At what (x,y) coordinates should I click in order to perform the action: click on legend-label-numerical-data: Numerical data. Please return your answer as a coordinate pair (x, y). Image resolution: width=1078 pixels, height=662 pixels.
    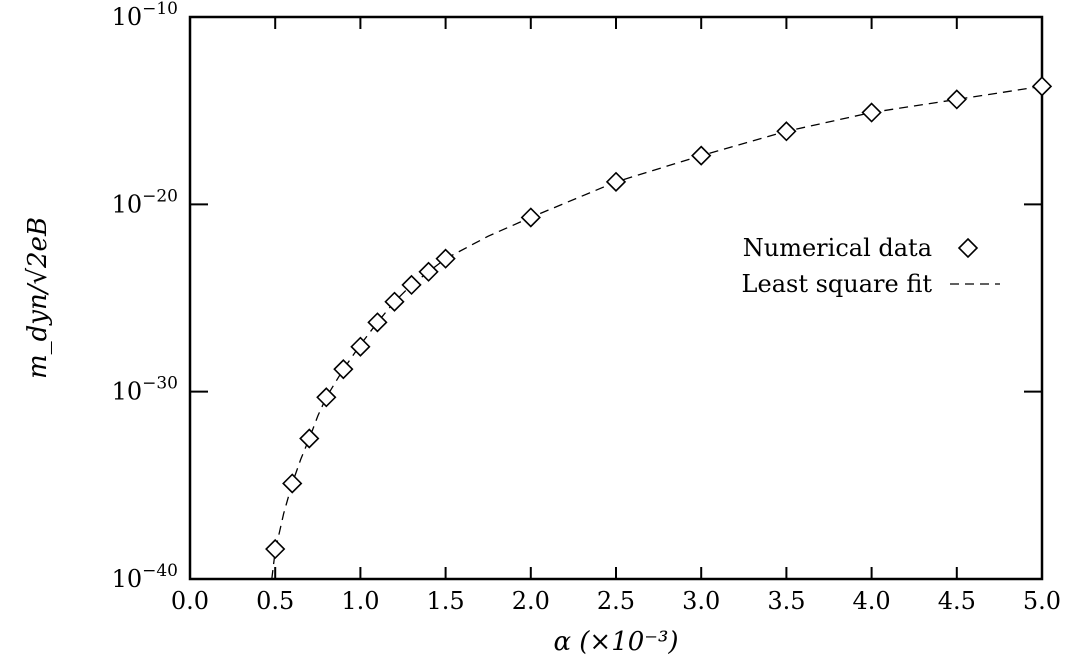
    Looking at the image, I should click on (837, 248).